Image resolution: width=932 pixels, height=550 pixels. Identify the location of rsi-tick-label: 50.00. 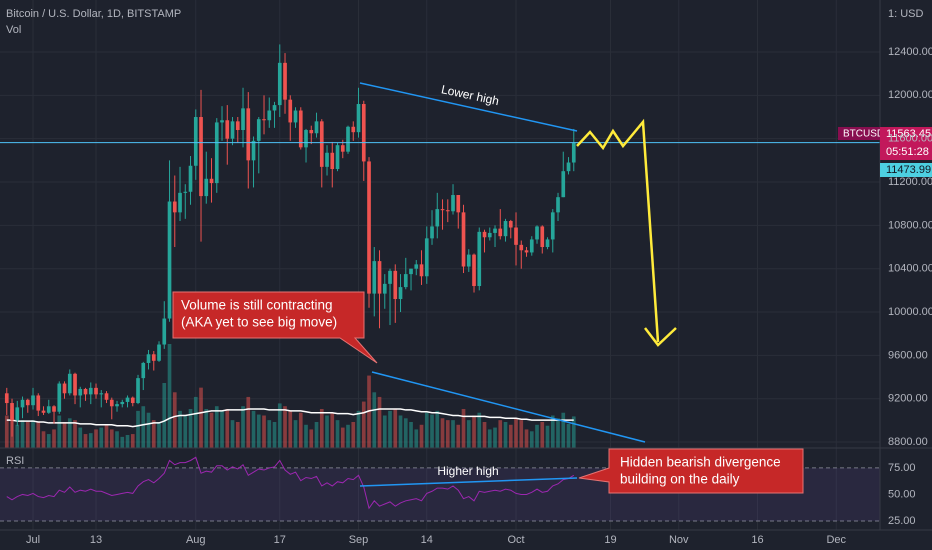
(902, 494).